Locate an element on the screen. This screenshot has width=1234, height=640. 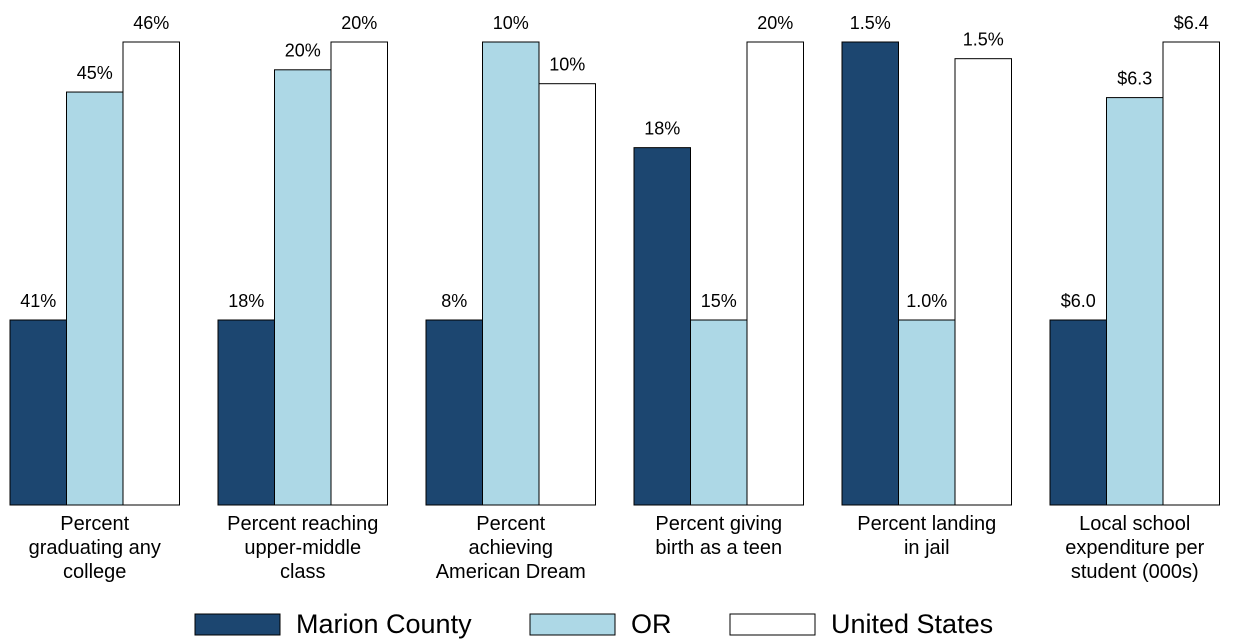
x-tick-label: Percent achieving American Dream is located at coordinates (510, 548).